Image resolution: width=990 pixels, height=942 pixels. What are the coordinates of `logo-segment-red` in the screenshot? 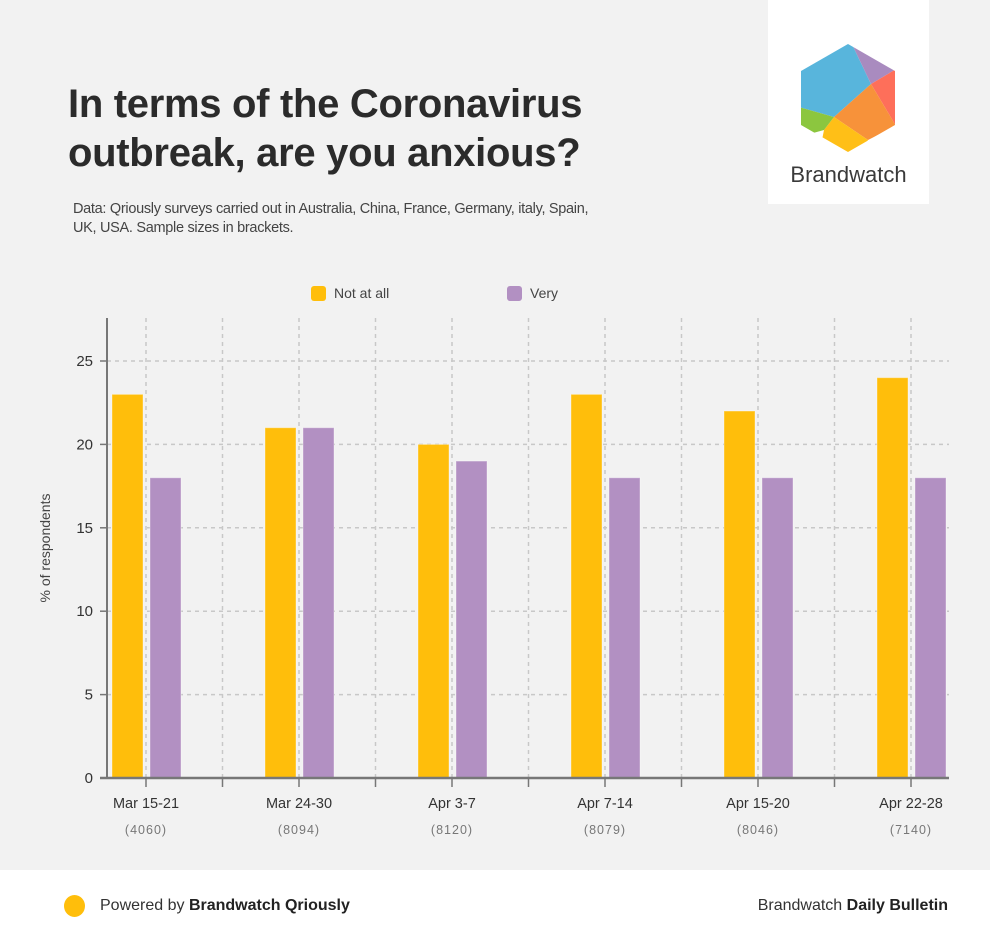 It's located at (883, 106).